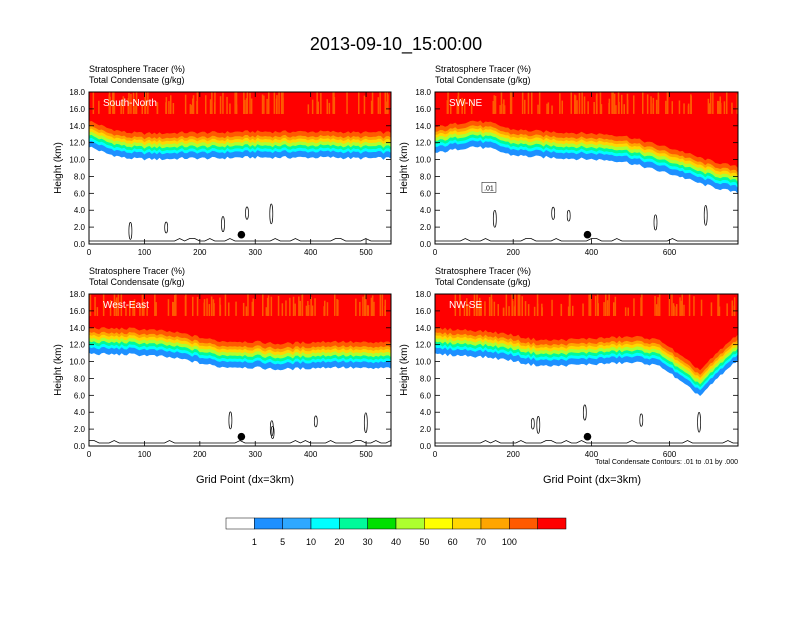 The width and height of the screenshot is (792, 617). Describe the element at coordinates (77, 362) in the screenshot. I see `y-tick-label: 10.0` at that location.